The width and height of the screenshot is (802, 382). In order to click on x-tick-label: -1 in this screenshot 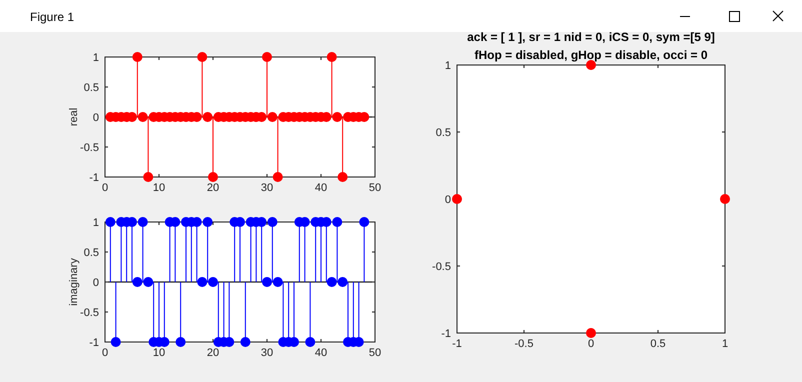, I will do `click(457, 344)`.